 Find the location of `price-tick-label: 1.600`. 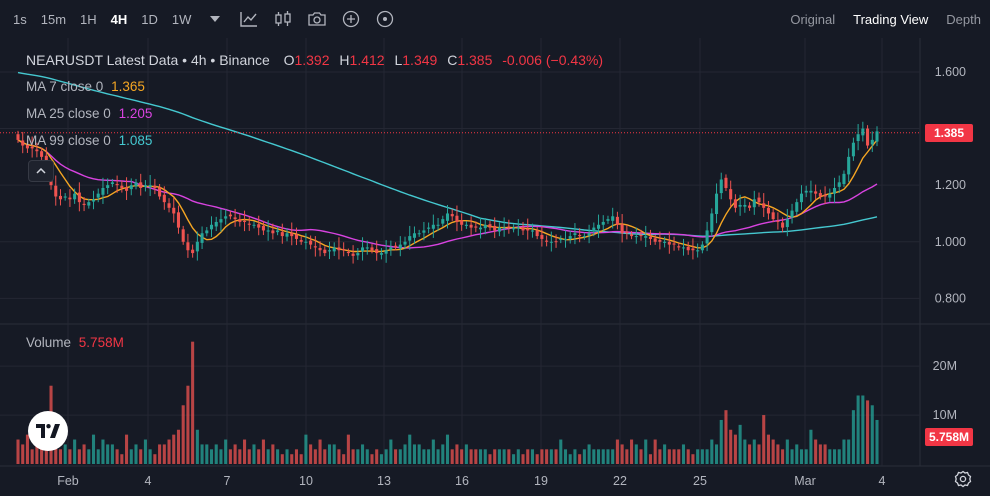

price-tick-label: 1.600 is located at coordinates (950, 72).